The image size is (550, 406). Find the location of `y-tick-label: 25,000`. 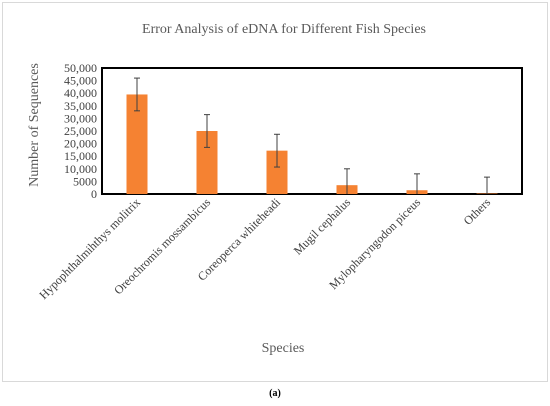

y-tick-label: 25,000 is located at coordinates (80, 131).